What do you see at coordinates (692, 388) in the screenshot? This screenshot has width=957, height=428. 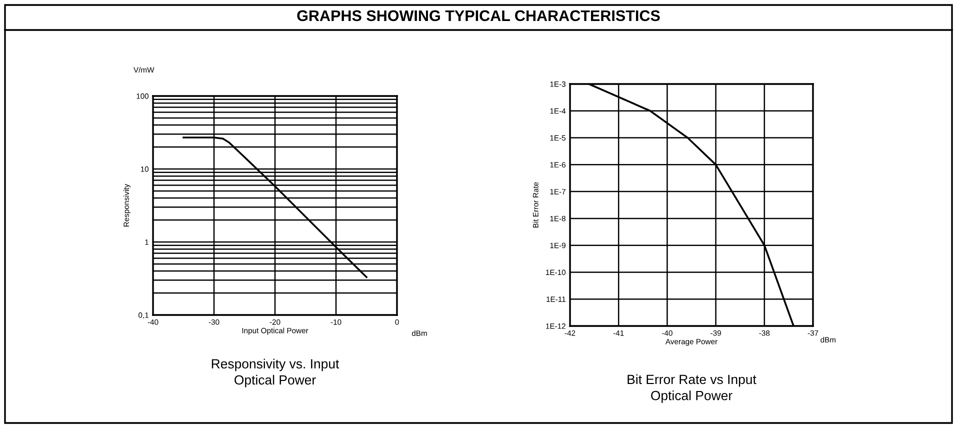 I see `text: Bit Error Rate vs Input Optical Power` at bounding box center [692, 388].